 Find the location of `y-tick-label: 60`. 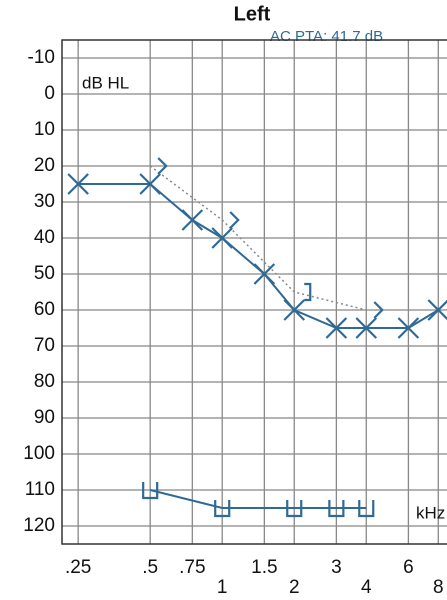

y-tick-label: 60 is located at coordinates (44, 309).